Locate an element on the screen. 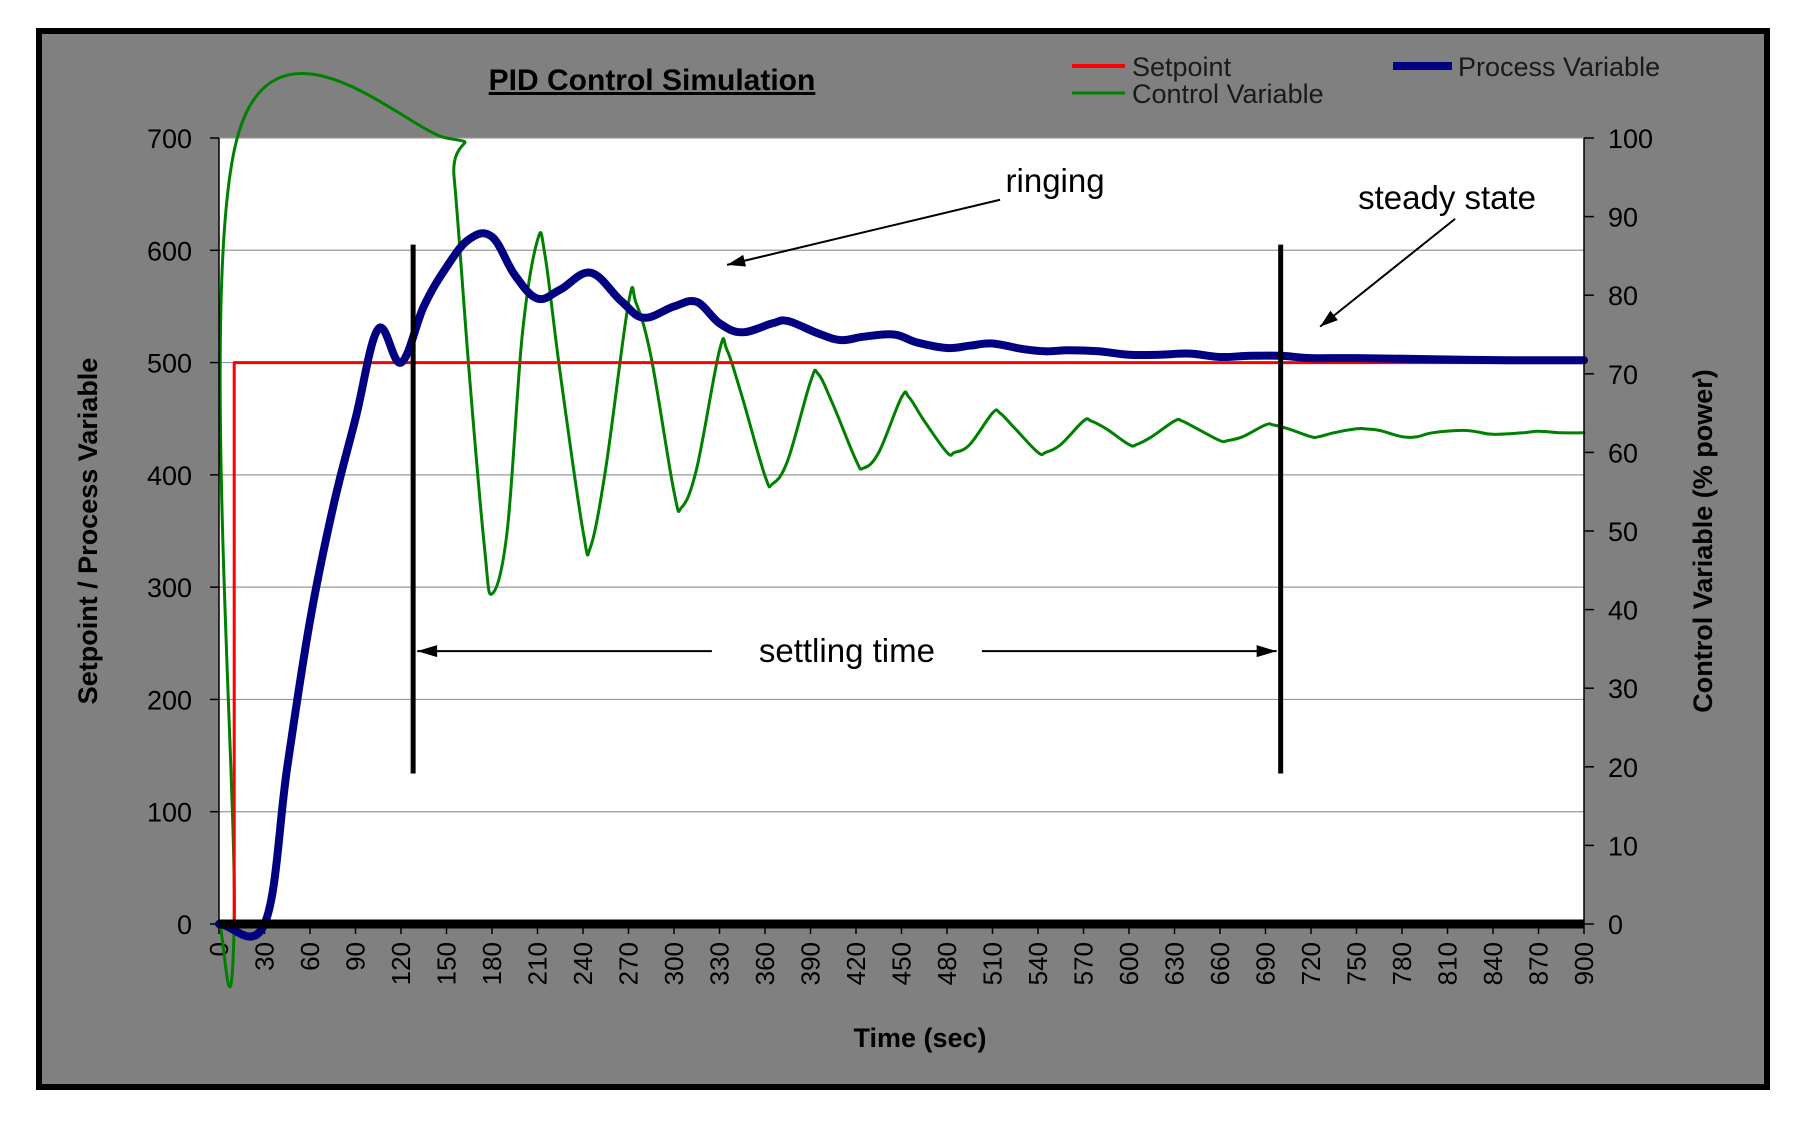 The image size is (1800, 1124). x-axis-label: Time (sec) is located at coordinates (919, 1038).